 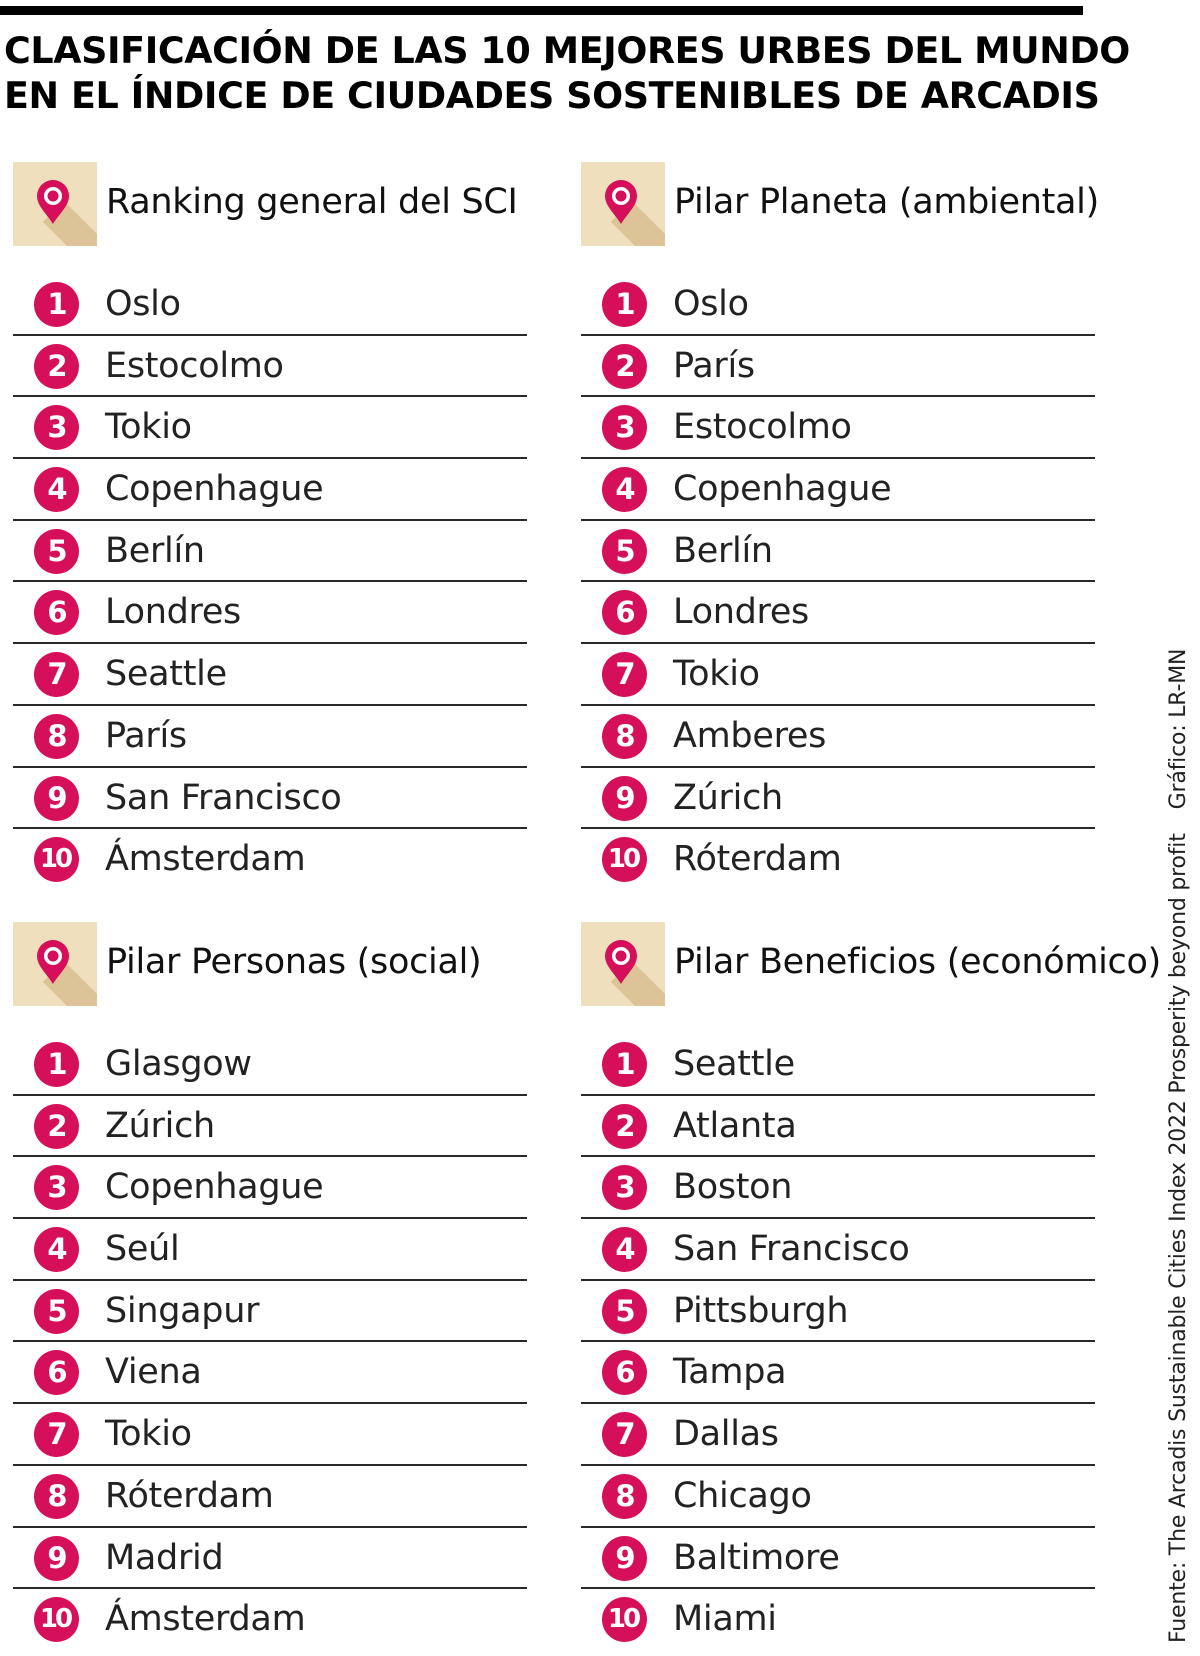 What do you see at coordinates (838, 1127) in the screenshot?
I see `rank-item: 2 Atlanta` at bounding box center [838, 1127].